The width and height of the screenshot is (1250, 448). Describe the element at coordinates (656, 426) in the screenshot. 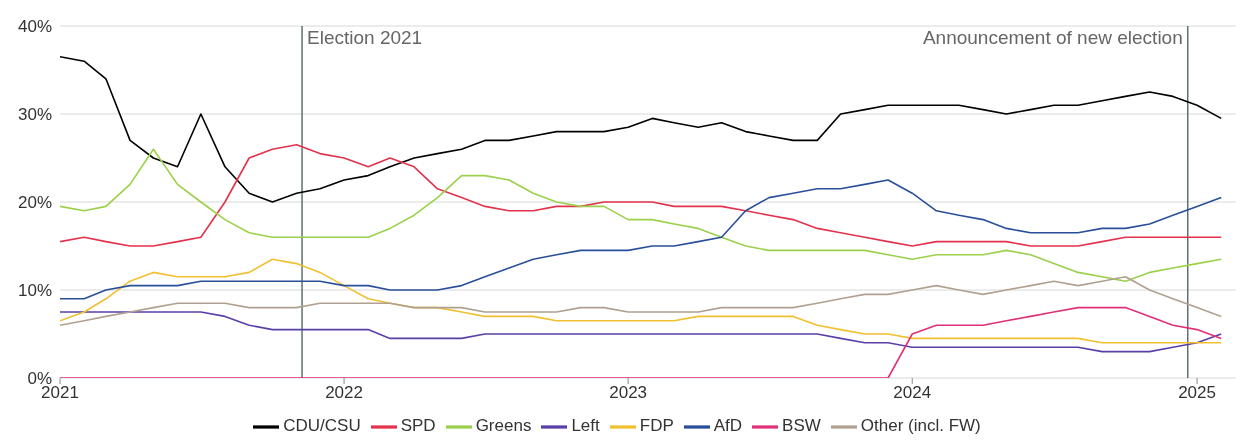

I see `legend-label: FDP` at that location.